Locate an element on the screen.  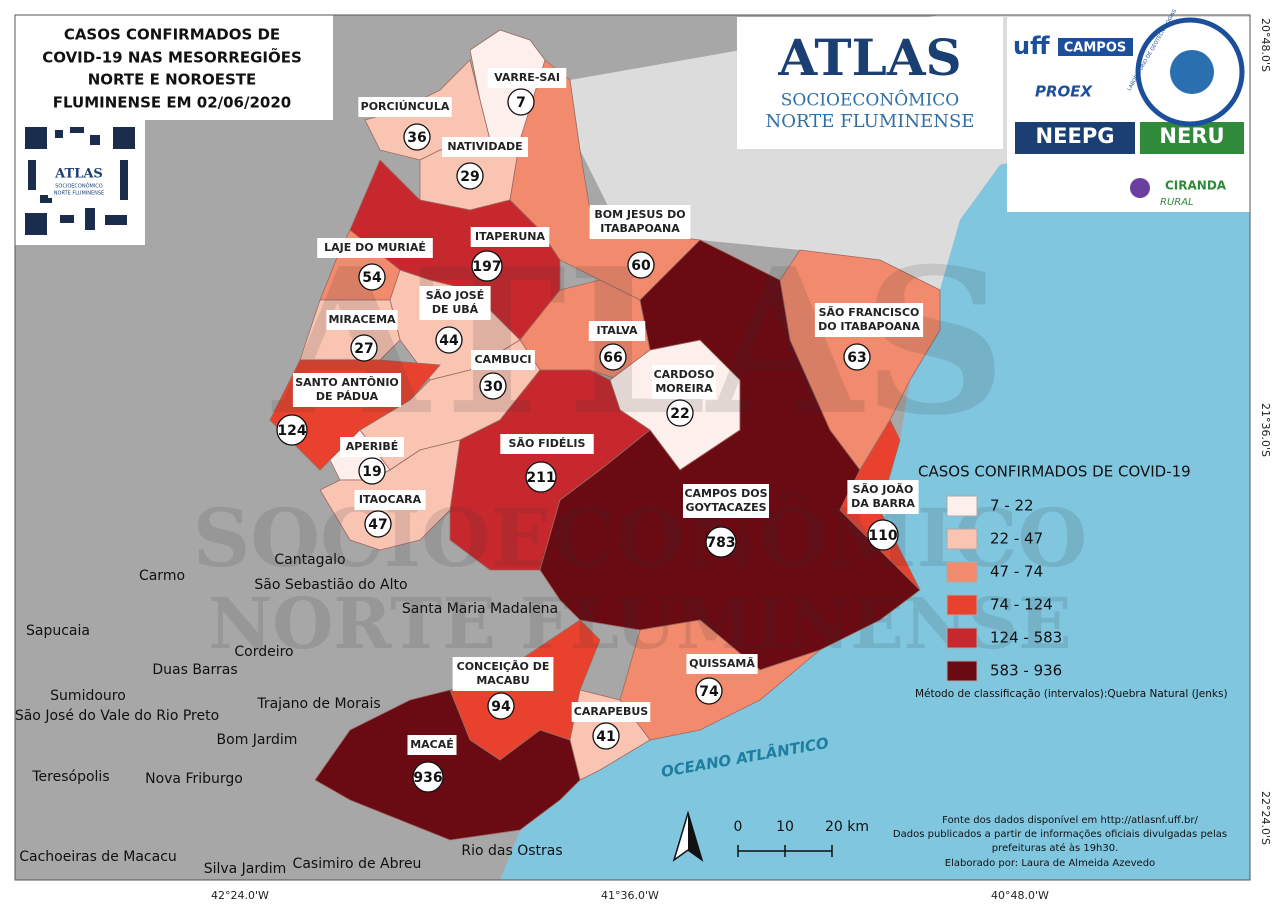
case-count: 60 is located at coordinates (641, 266).